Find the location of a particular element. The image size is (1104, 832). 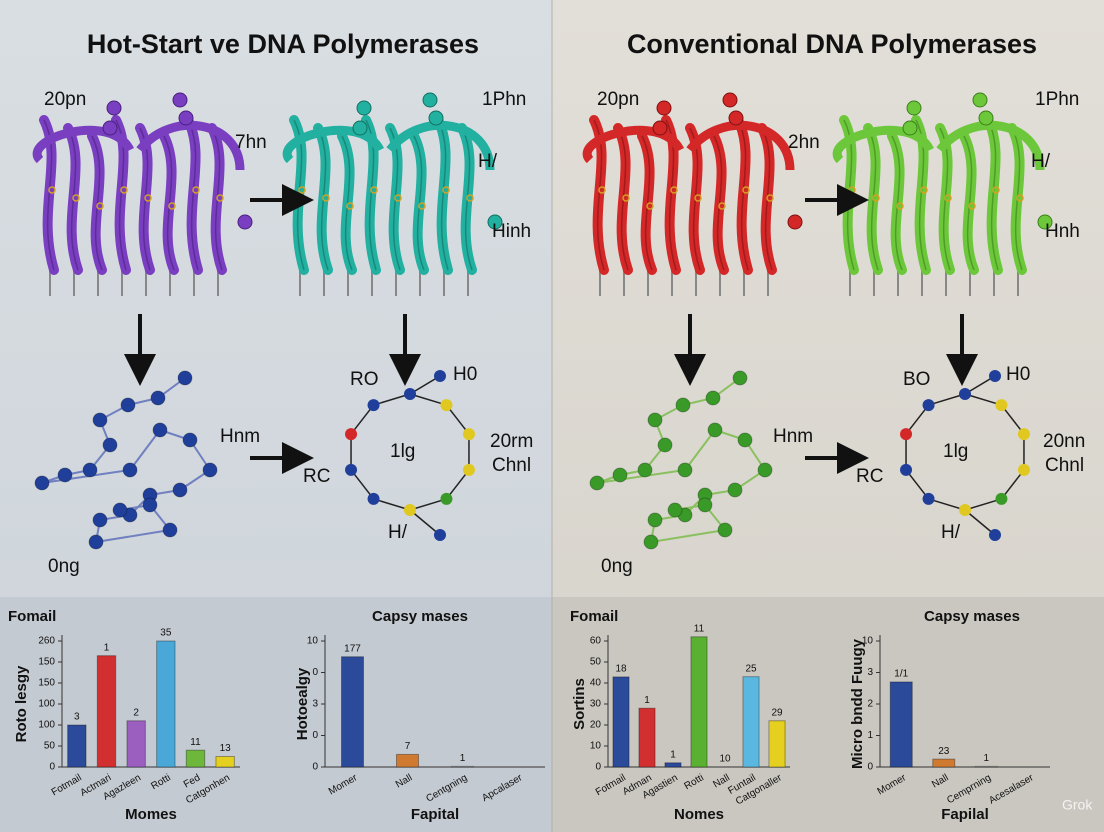

structure-label: H0 is located at coordinates (1018, 374).